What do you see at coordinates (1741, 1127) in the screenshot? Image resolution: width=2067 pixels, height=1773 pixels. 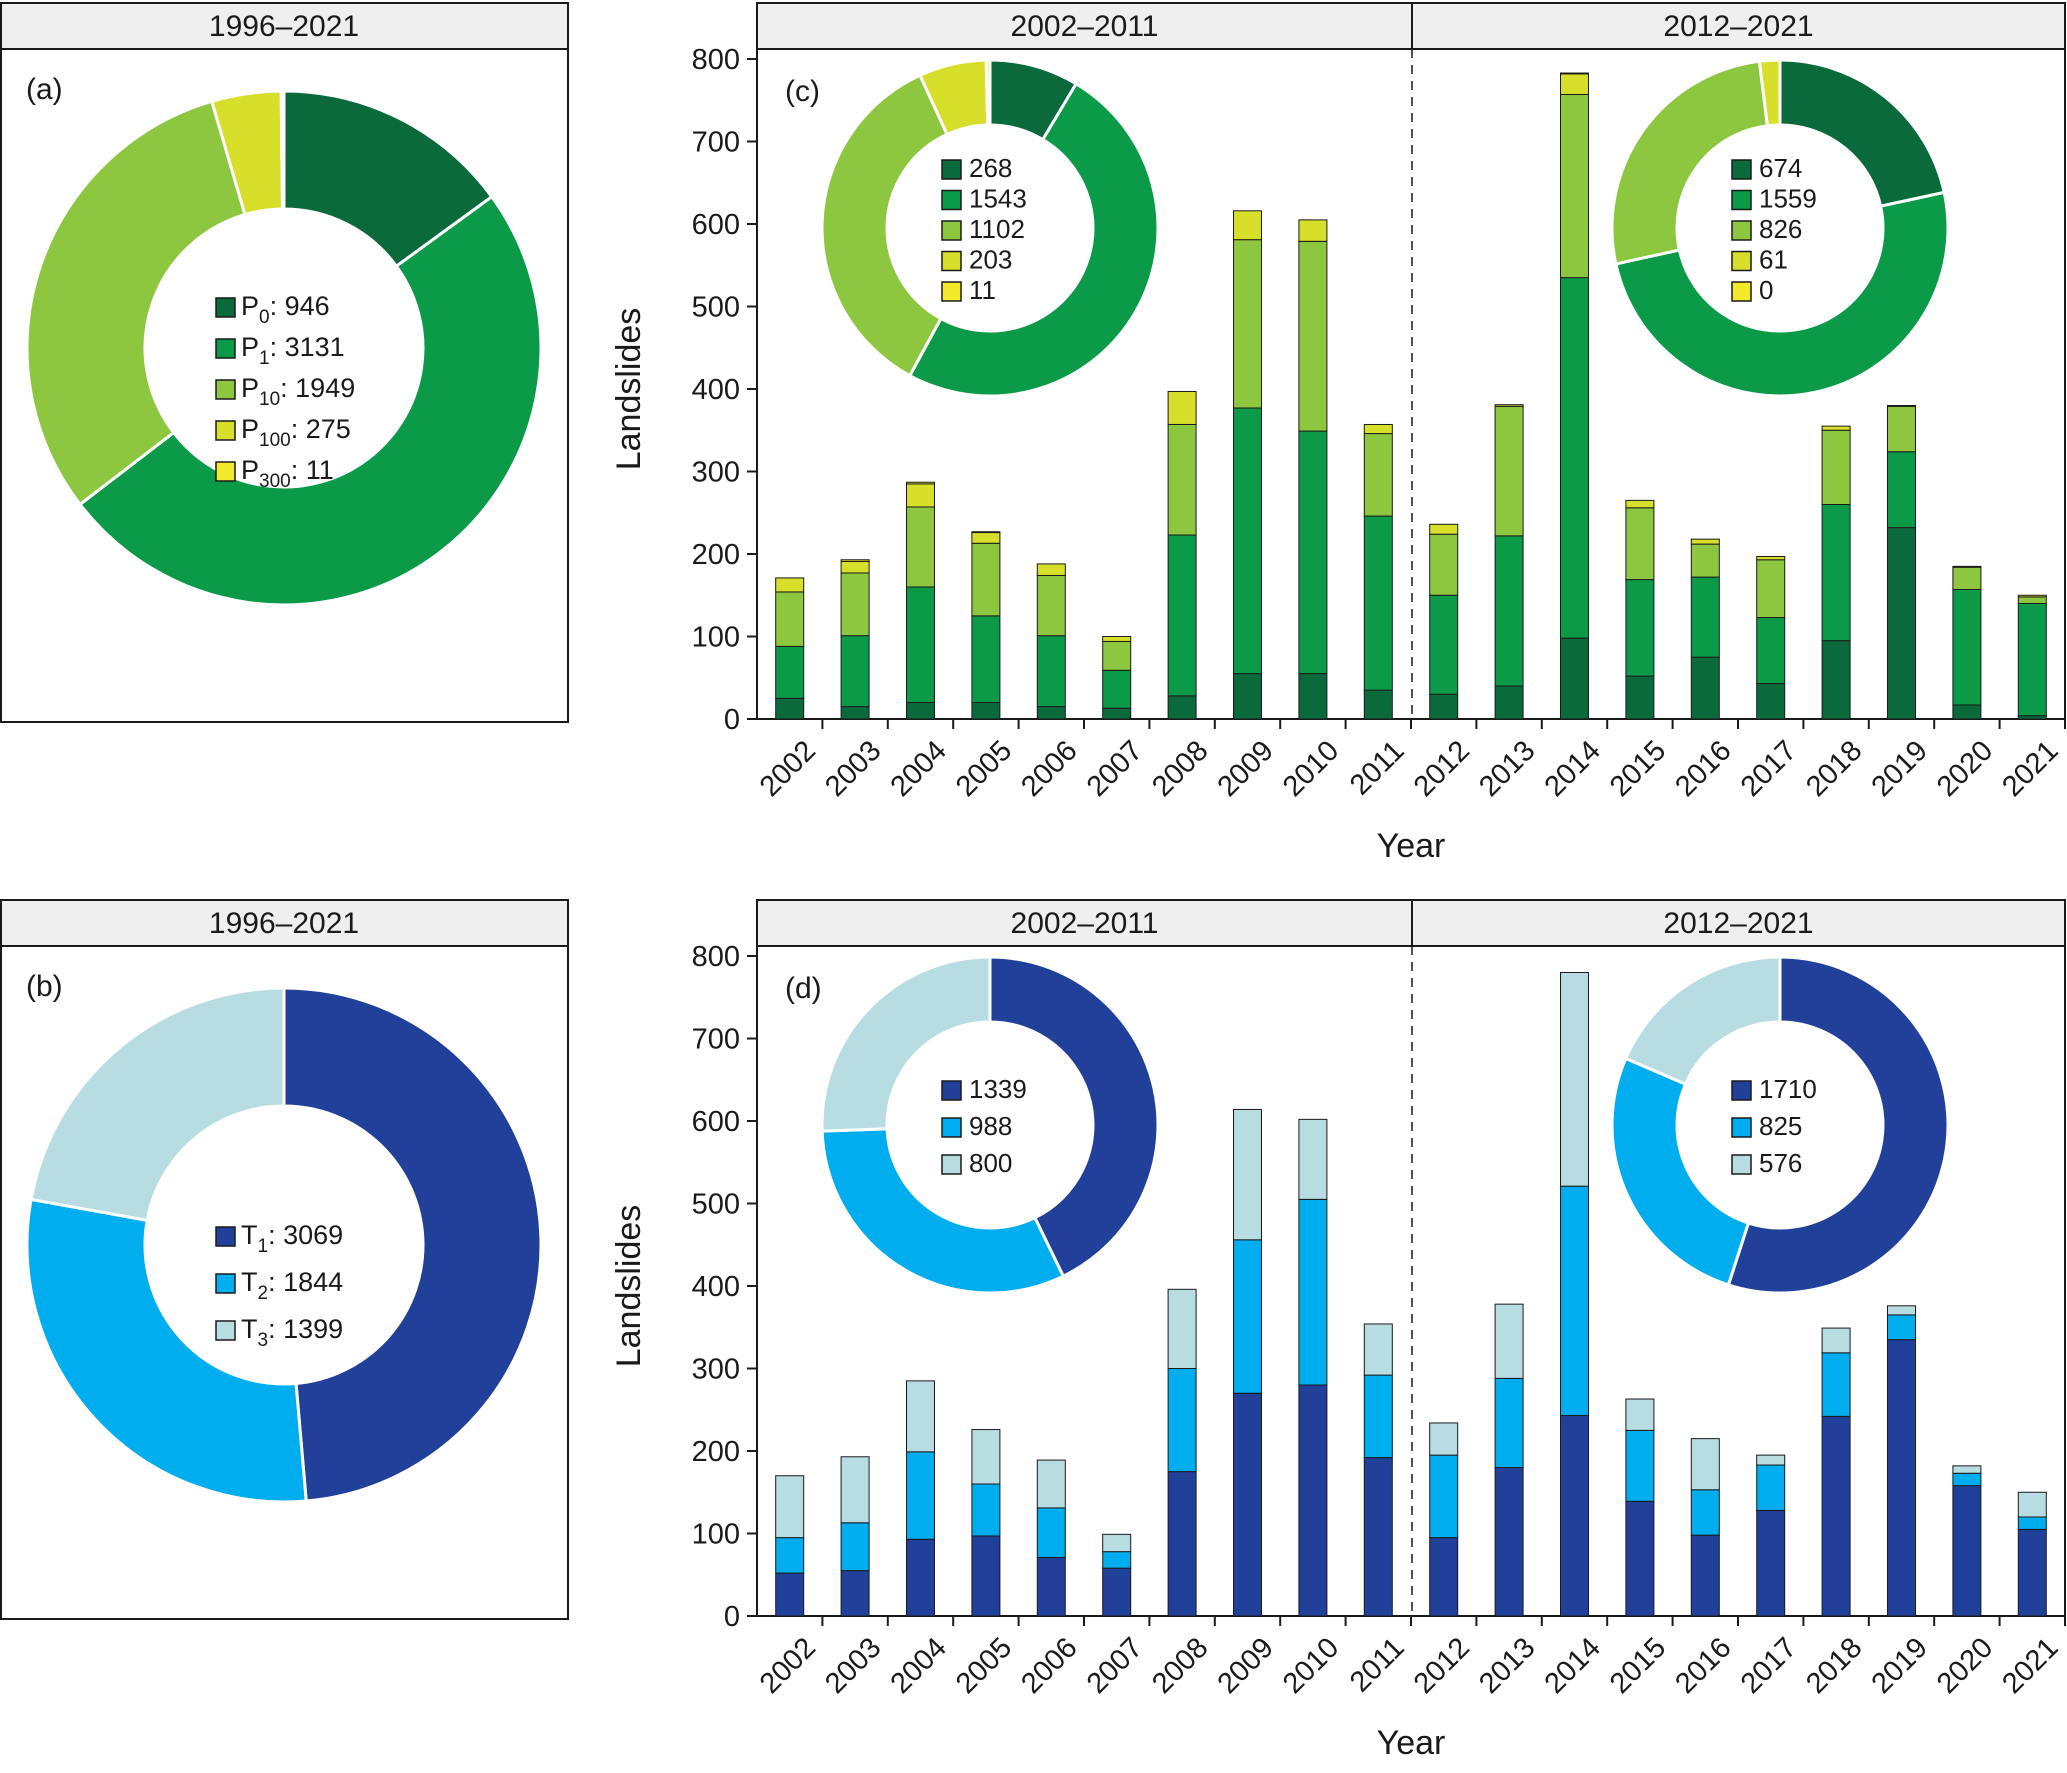 I see `panel-d-inset-2-swatch-t2` at bounding box center [1741, 1127].